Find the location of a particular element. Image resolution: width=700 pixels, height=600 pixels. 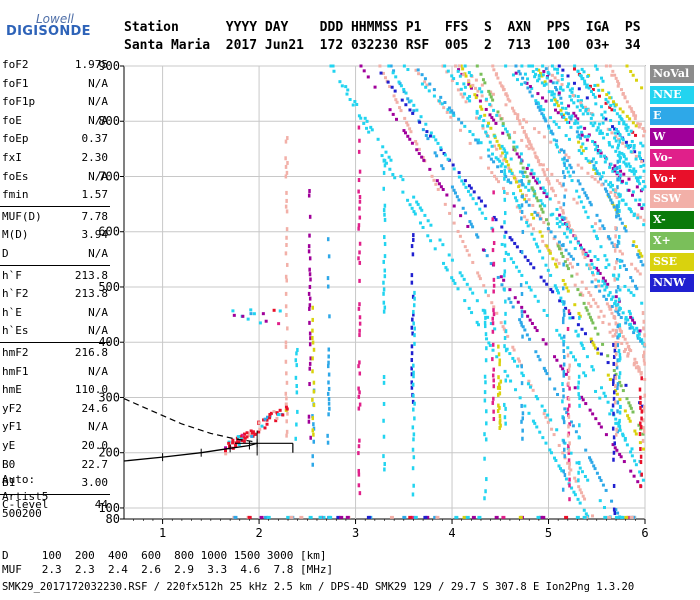

param-row: M(D) 3.94 is located at coordinates (55, 235).